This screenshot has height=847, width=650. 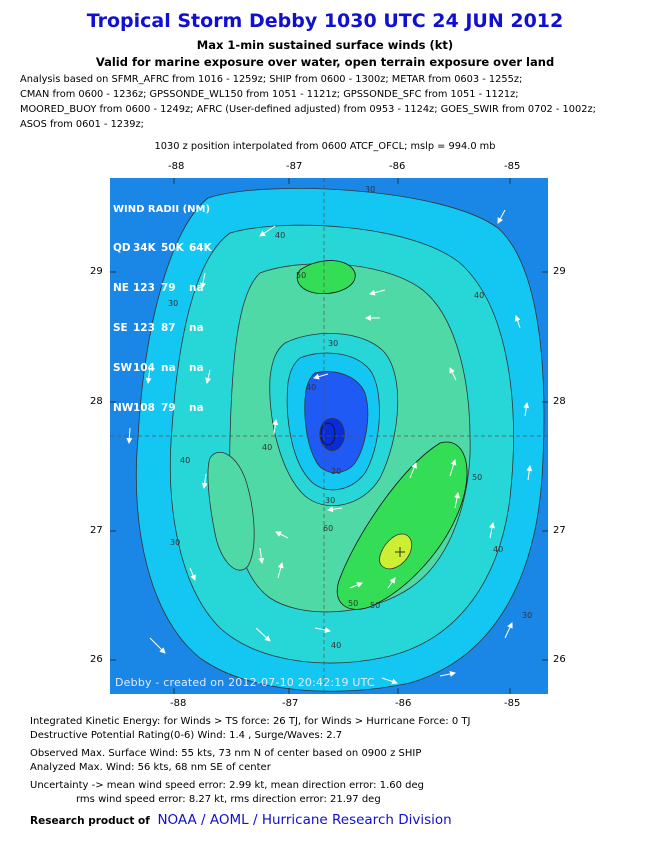 I want to click on lon-tick-top: -88, so click(x=176, y=166).